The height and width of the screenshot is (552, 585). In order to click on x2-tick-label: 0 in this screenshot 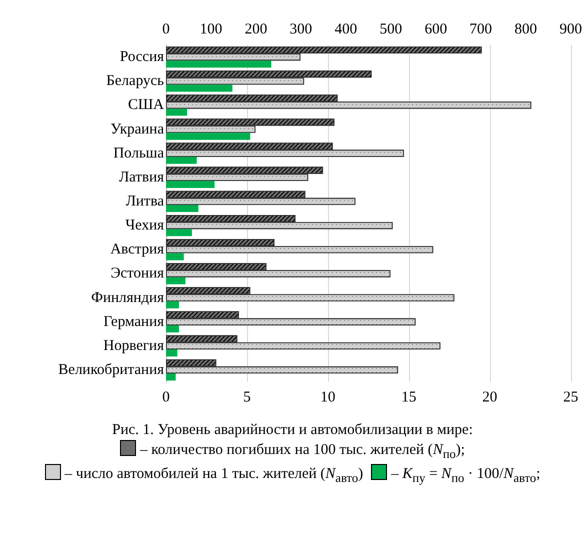, I will do `click(166, 30)`.